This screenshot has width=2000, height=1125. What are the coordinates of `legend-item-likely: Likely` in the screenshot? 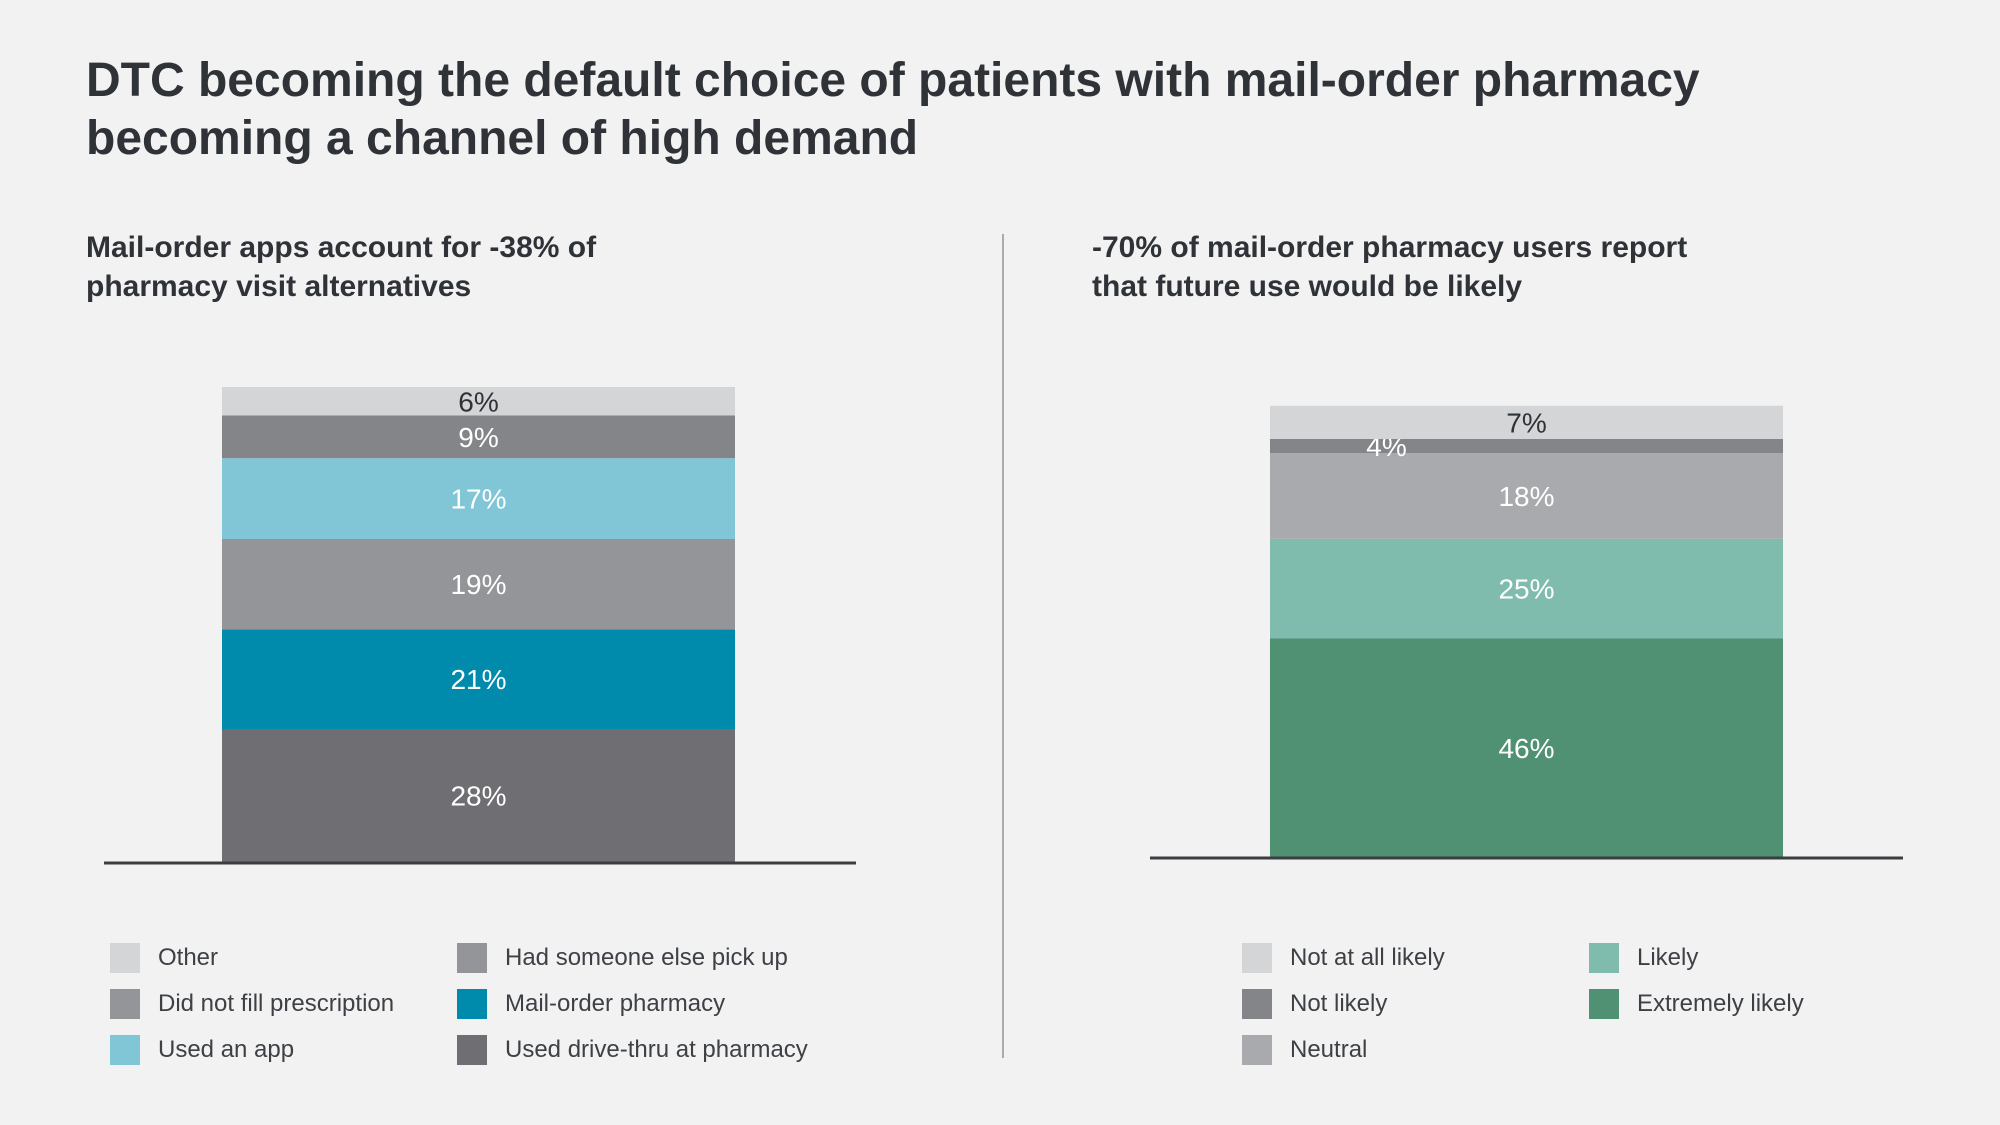 It's located at (1643, 958).